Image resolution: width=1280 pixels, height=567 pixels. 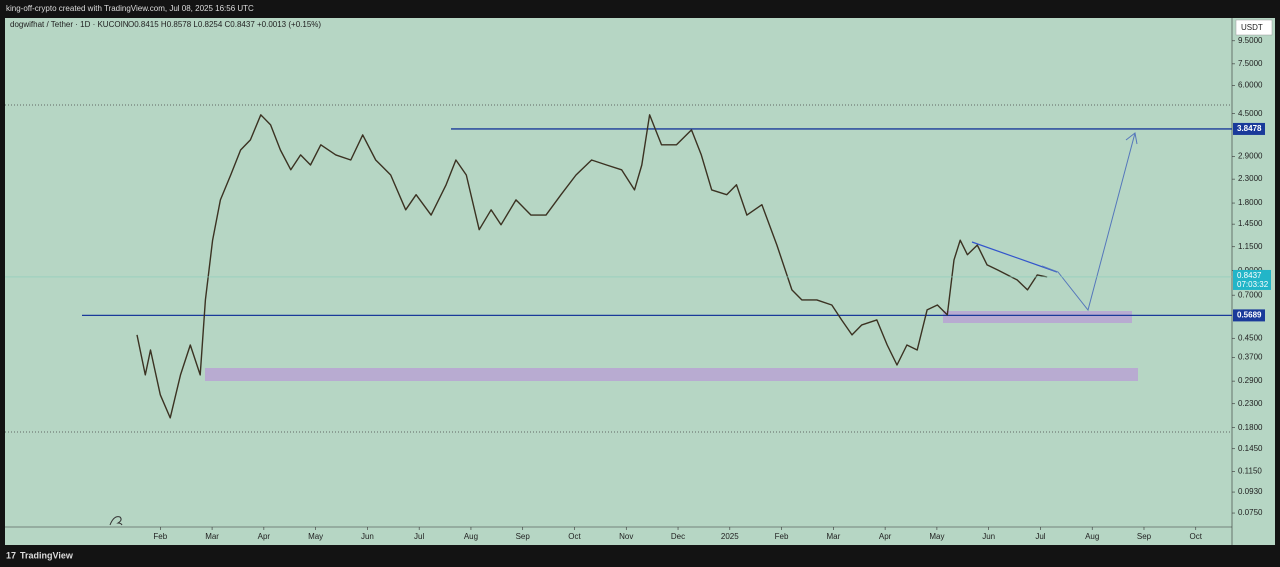 What do you see at coordinates (1250, 178) in the screenshot?
I see `y-tick-label: 2.3000` at bounding box center [1250, 178].